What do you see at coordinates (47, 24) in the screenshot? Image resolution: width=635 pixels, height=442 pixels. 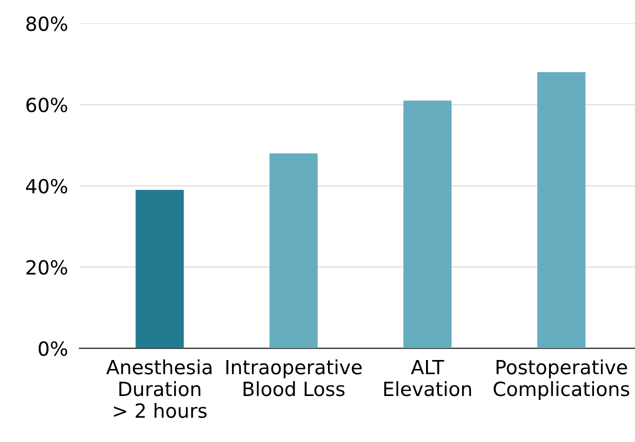 I see `y-tick-label: 80%` at bounding box center [47, 24].